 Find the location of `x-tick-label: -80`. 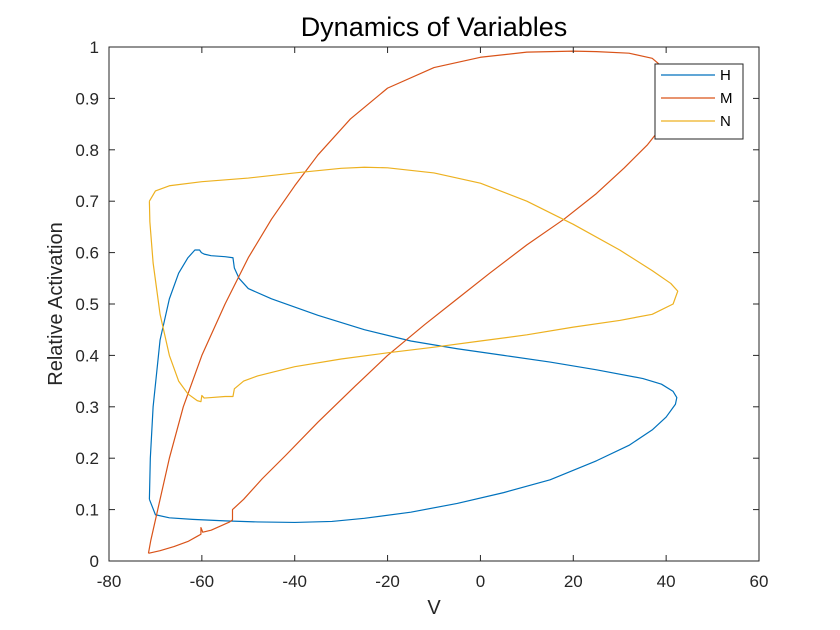

x-tick-label: -80 is located at coordinates (109, 581).